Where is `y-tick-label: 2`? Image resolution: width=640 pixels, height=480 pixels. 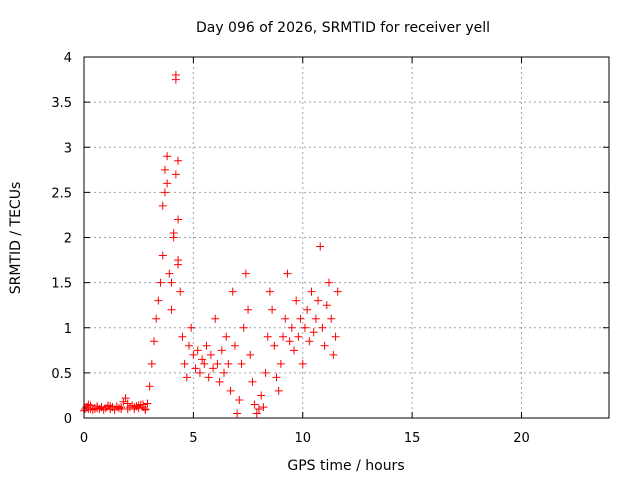
y-tick-label: 2 is located at coordinates (68, 239).